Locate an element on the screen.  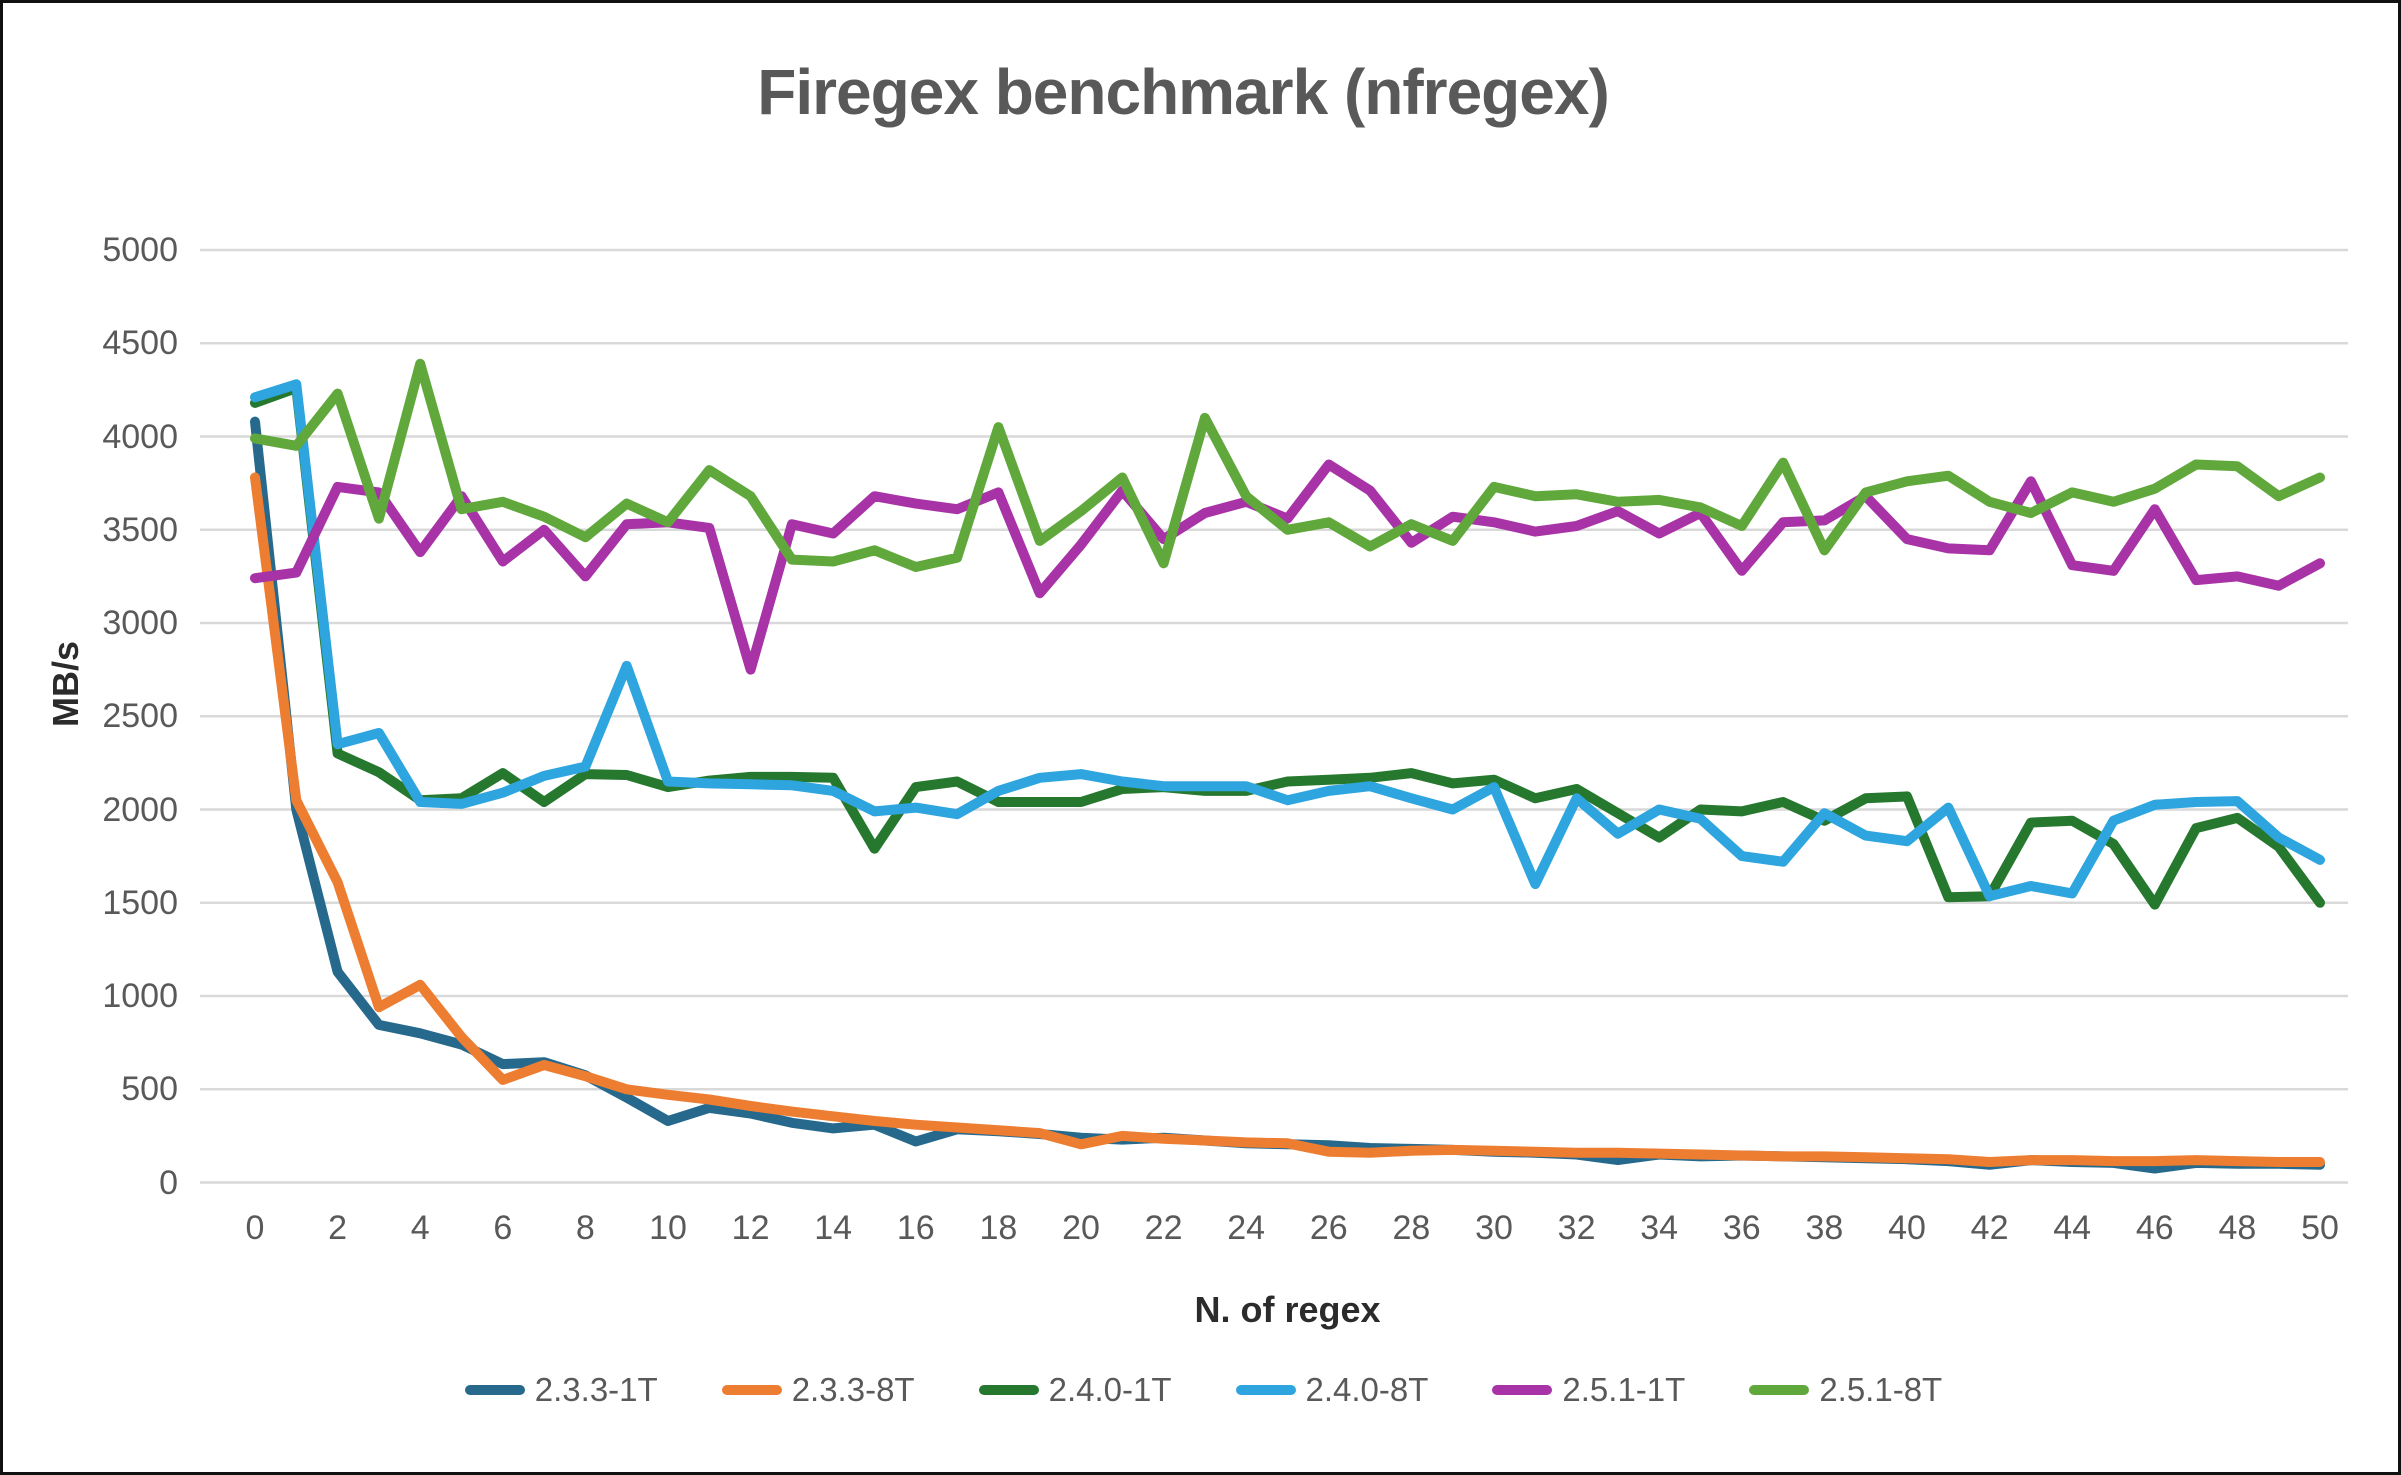
x-tick-label-4: 4 is located at coordinates (420, 1227).